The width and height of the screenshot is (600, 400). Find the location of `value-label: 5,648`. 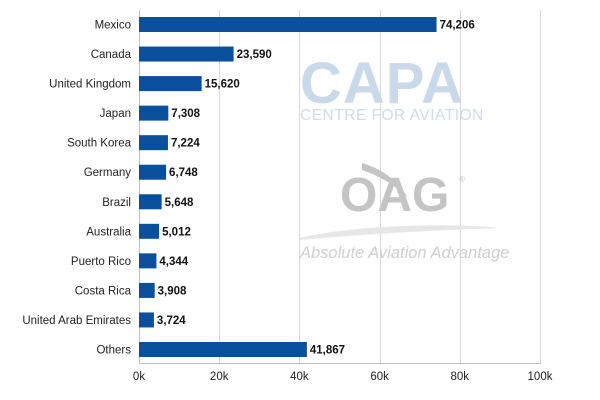

value-label: 5,648 is located at coordinates (179, 203).